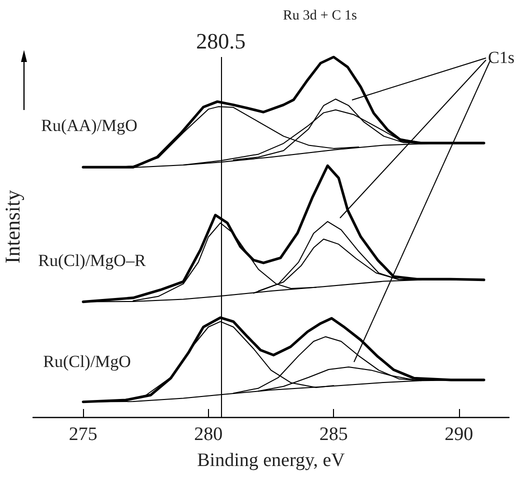  I want to click on x-tick-label: 290, so click(459, 434).